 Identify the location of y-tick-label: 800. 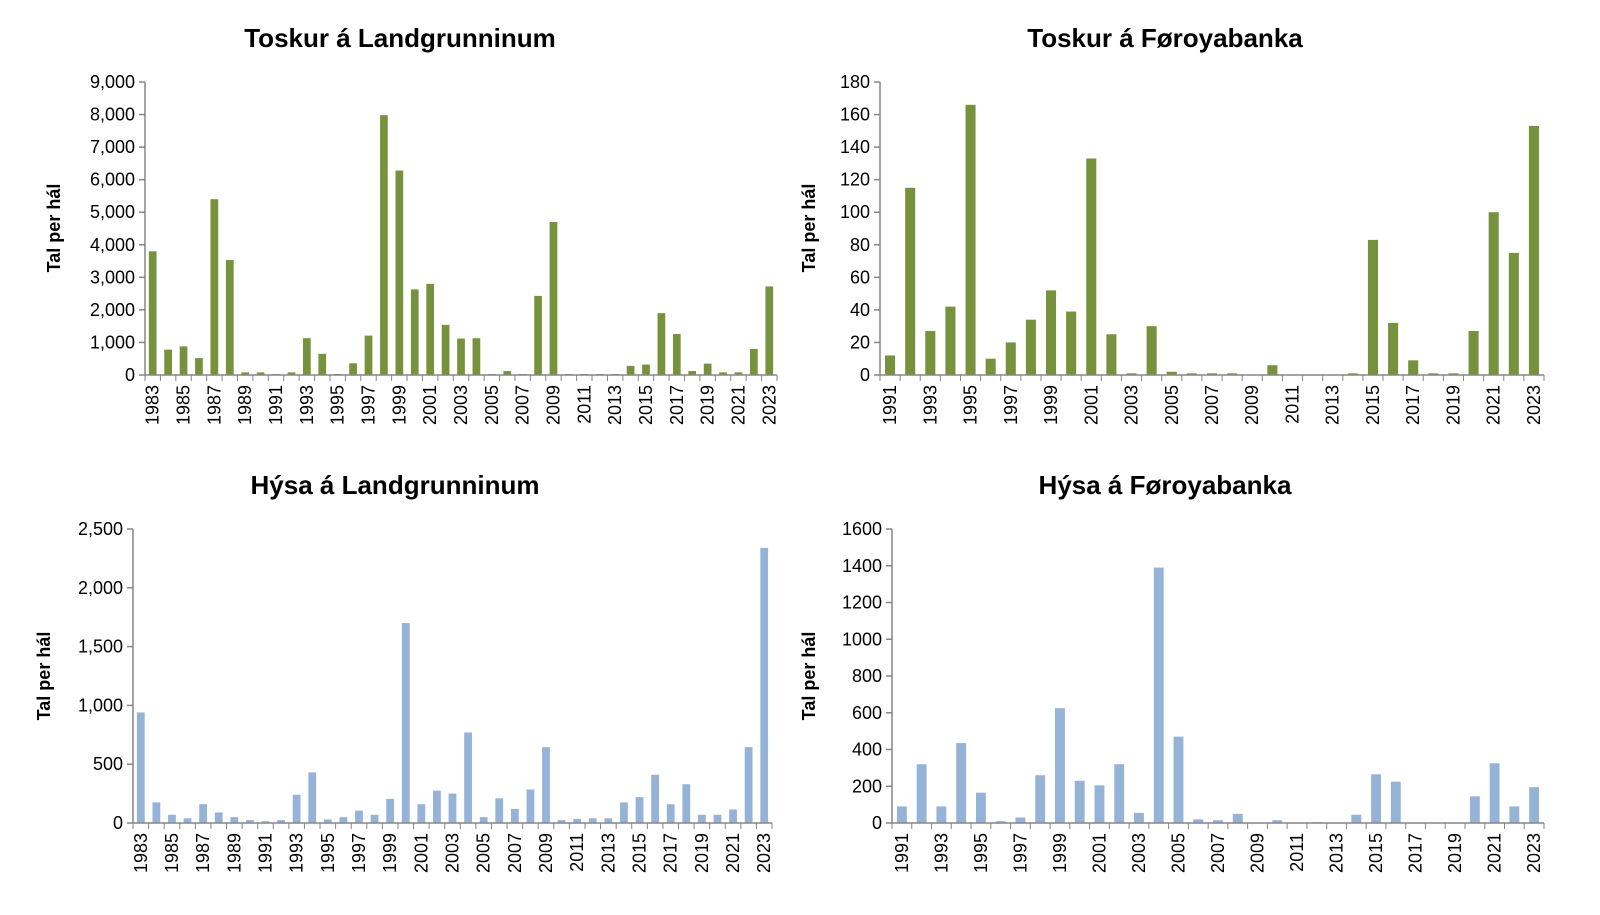
(867, 676).